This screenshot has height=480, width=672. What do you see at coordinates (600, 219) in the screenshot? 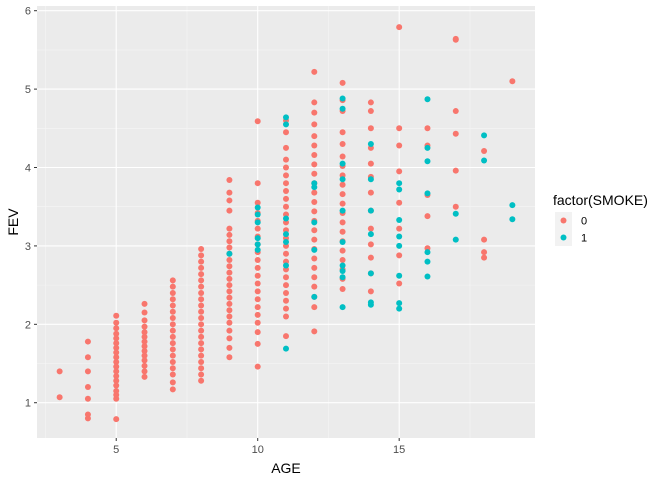
I see `legend: factor(SMOKE) 01` at bounding box center [600, 219].